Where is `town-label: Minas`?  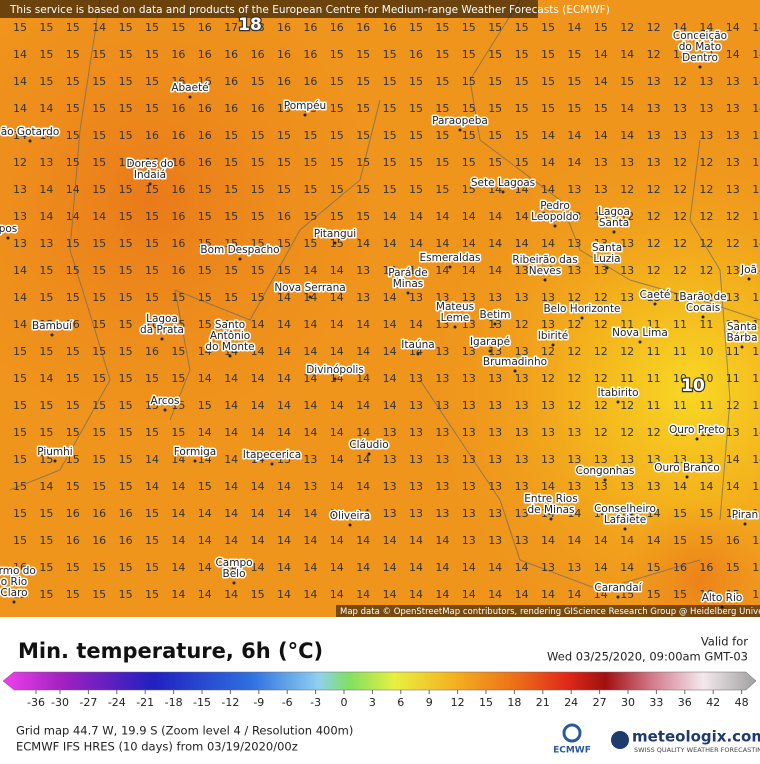
town-label: Minas is located at coordinates (408, 284).